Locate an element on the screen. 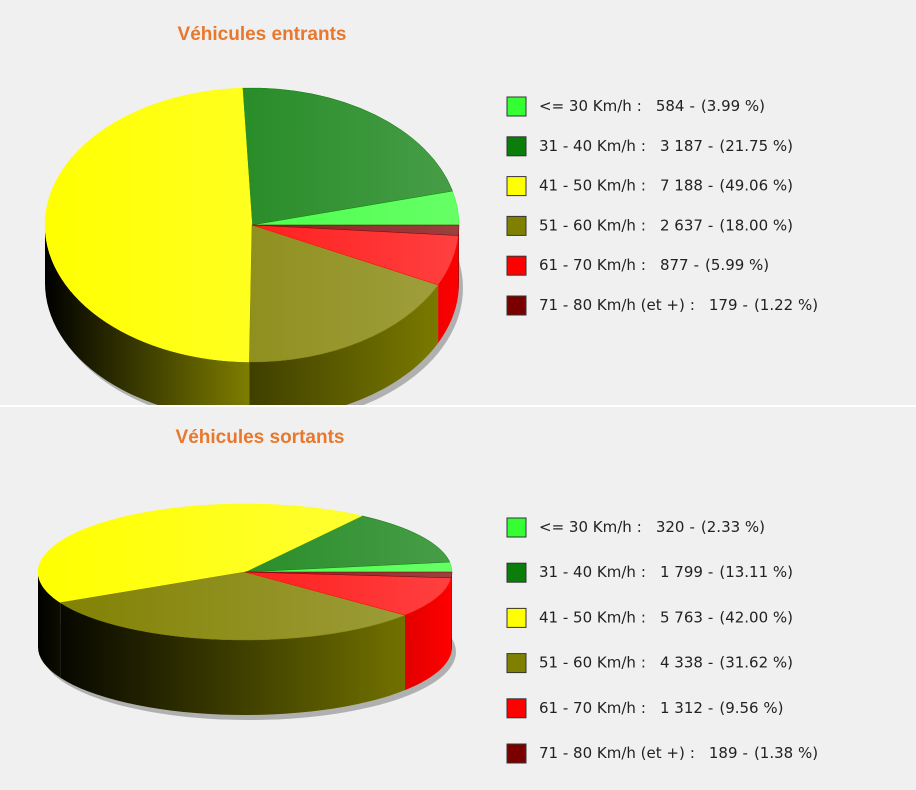  legend-label: 41 - 50 Km/h:7 188- (49.06 %) is located at coordinates (666, 185).